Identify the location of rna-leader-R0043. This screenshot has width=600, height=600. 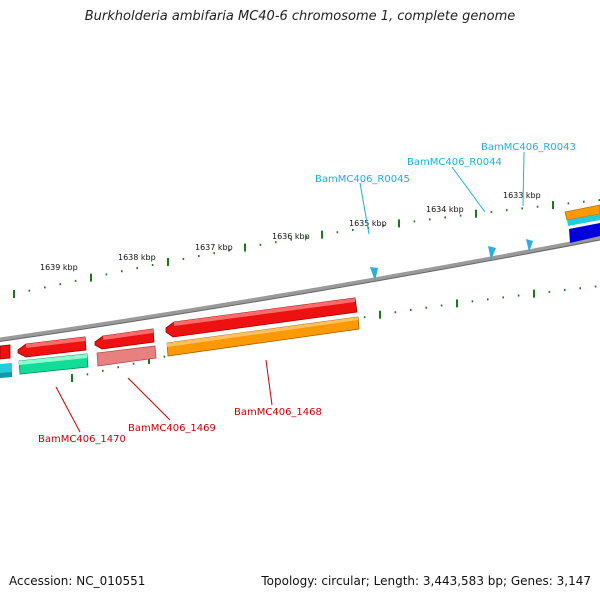
(523, 179).